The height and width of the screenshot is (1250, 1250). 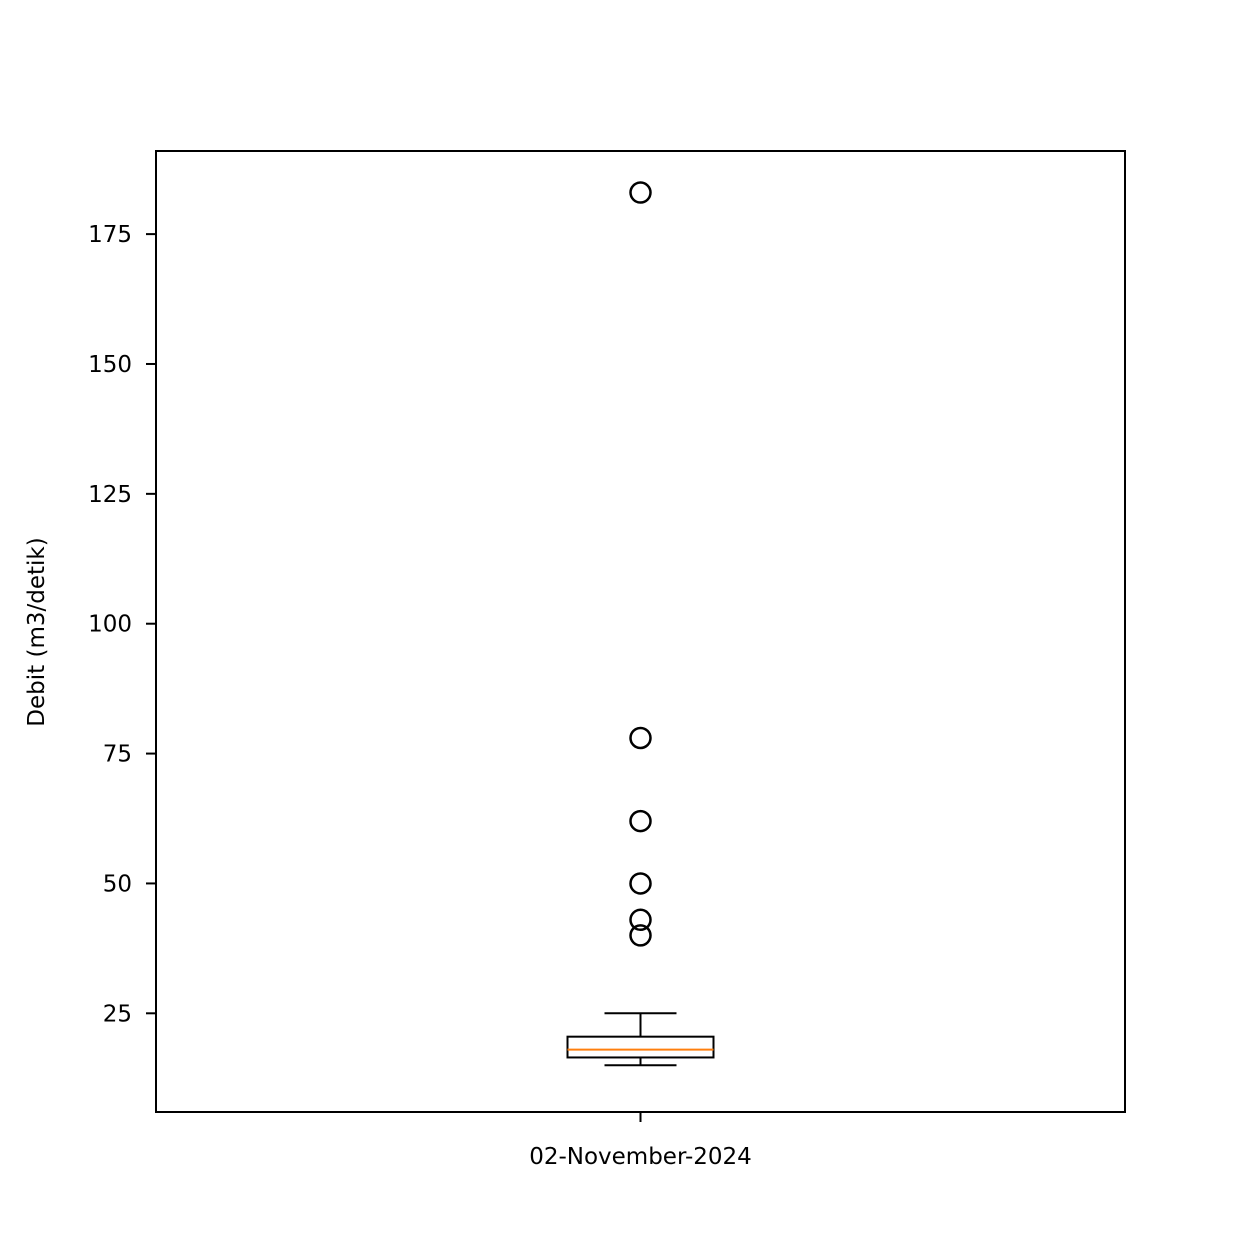 What do you see at coordinates (117, 884) in the screenshot?
I see `y-tick-label: 50` at bounding box center [117, 884].